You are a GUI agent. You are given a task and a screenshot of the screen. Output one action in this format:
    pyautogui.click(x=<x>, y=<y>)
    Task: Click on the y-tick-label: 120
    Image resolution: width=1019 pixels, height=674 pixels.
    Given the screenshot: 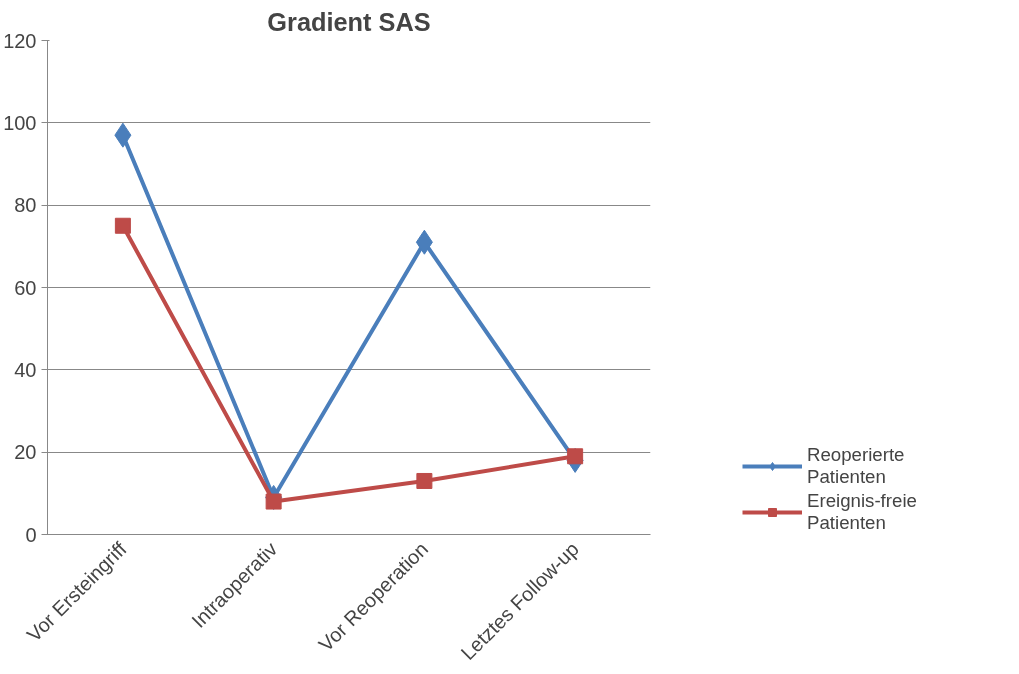 What is the action you would take?
    pyautogui.click(x=20, y=40)
    